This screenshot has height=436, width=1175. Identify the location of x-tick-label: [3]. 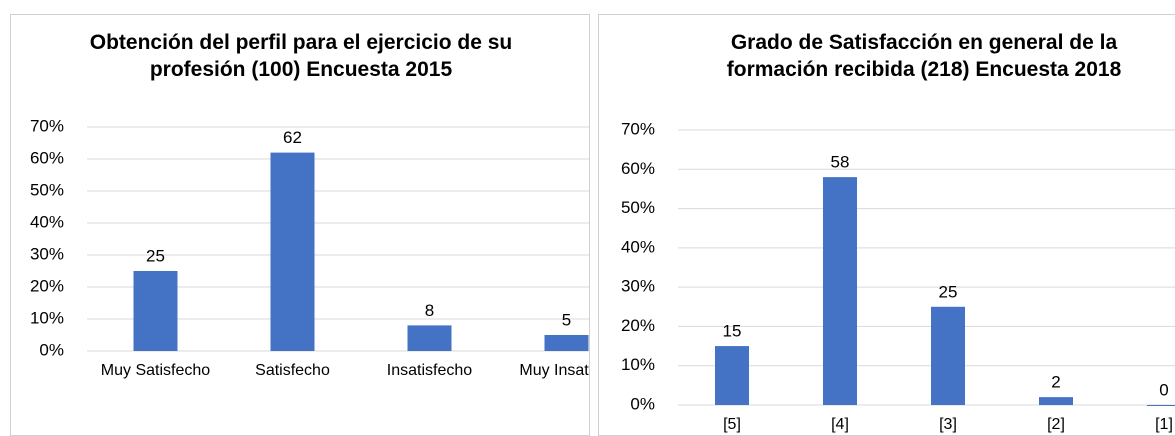
(948, 424).